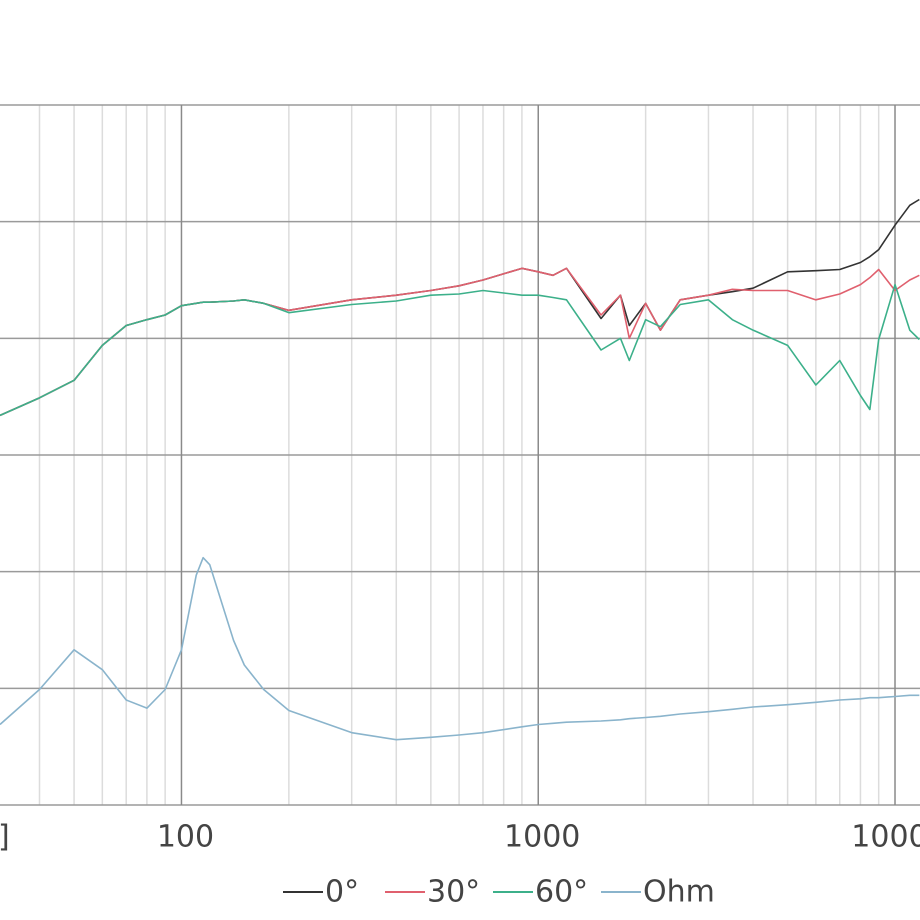 This screenshot has height=920, width=920. I want to click on x-tick-label: 1000, so click(542, 837).